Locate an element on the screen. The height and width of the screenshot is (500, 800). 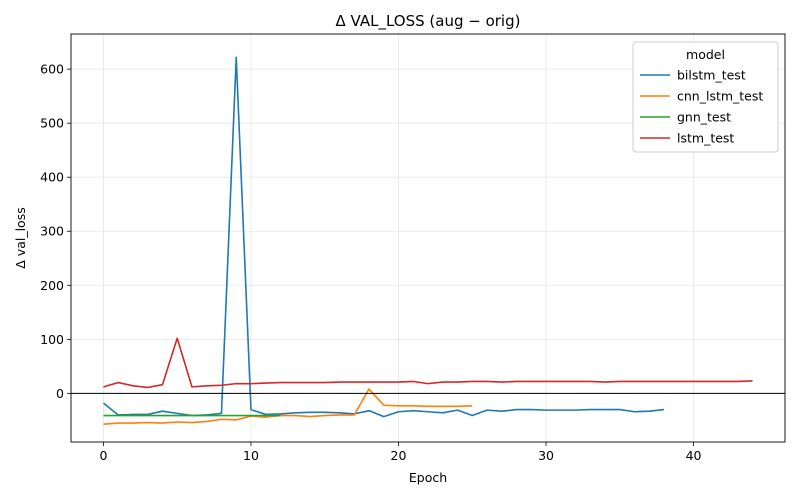
legend-label-cnn-lstm-test: cnn_lstm_test is located at coordinates (720, 96).